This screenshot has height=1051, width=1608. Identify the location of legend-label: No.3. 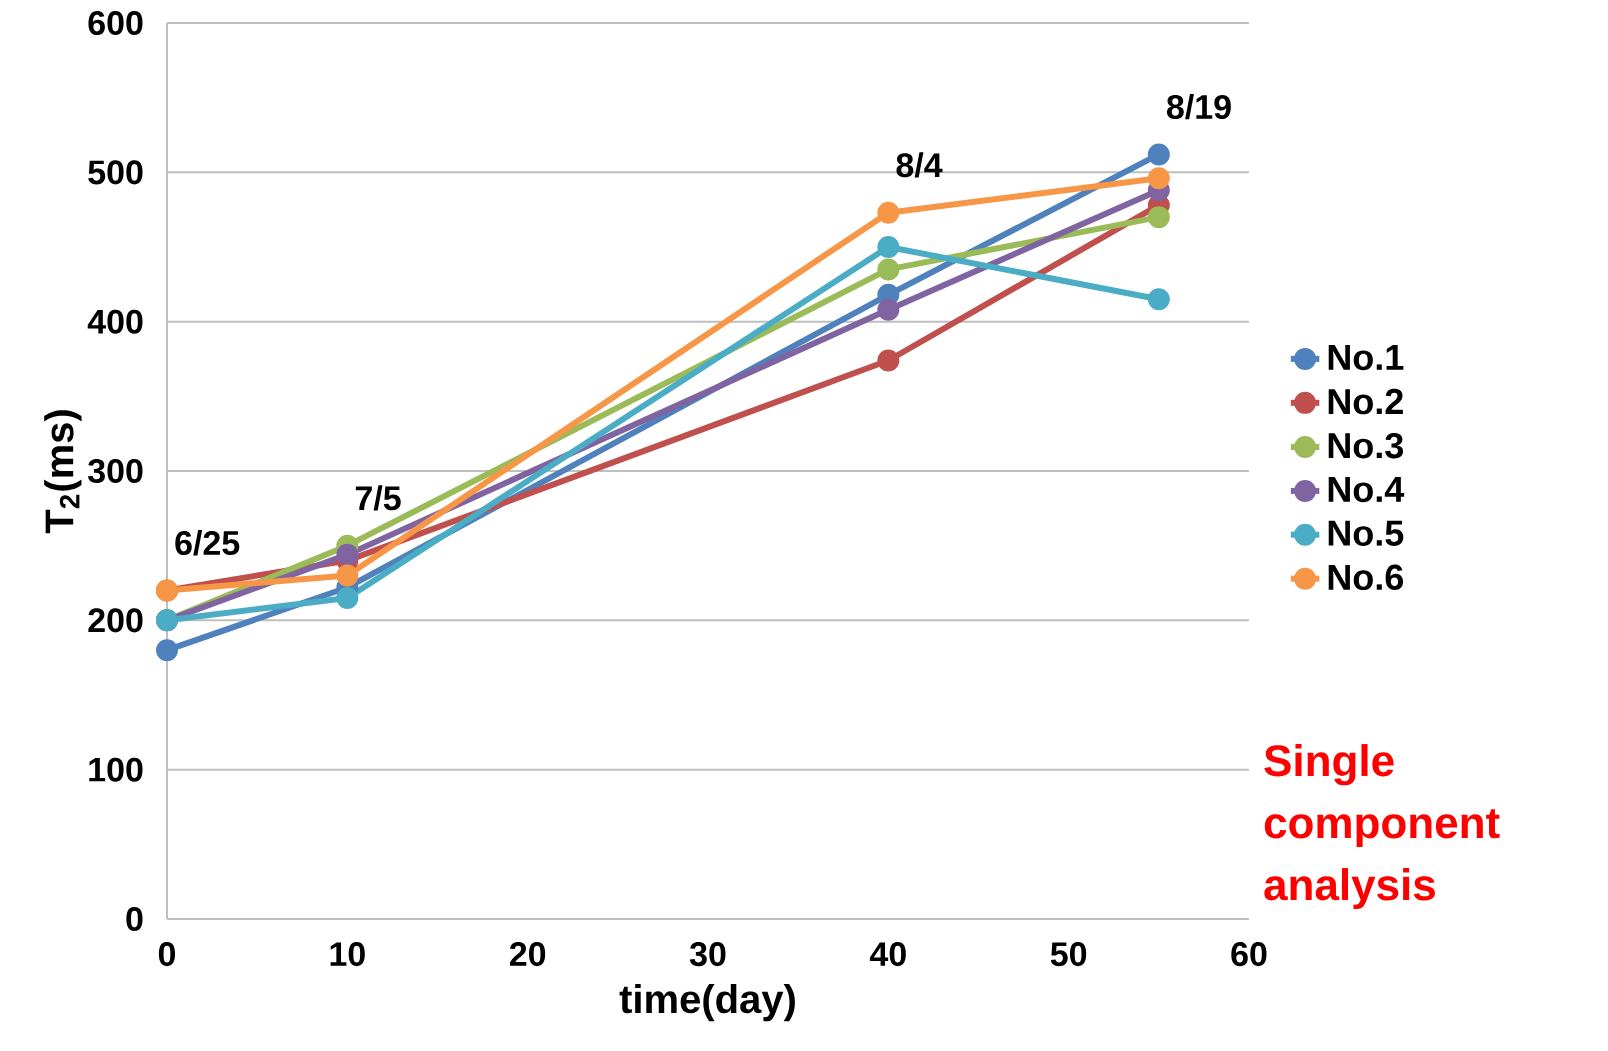
(1366, 445).